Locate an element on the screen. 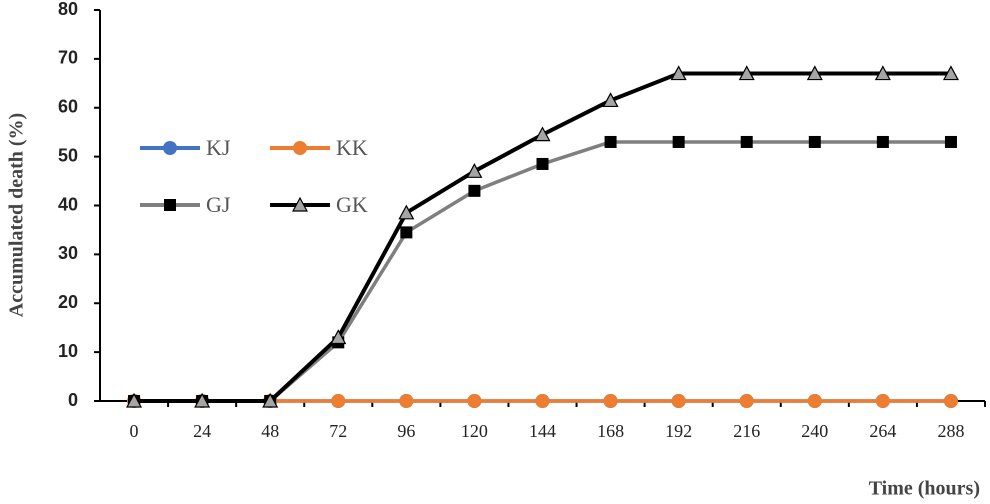 The height and width of the screenshot is (504, 990). x-tick-label: 48 is located at coordinates (270, 431).